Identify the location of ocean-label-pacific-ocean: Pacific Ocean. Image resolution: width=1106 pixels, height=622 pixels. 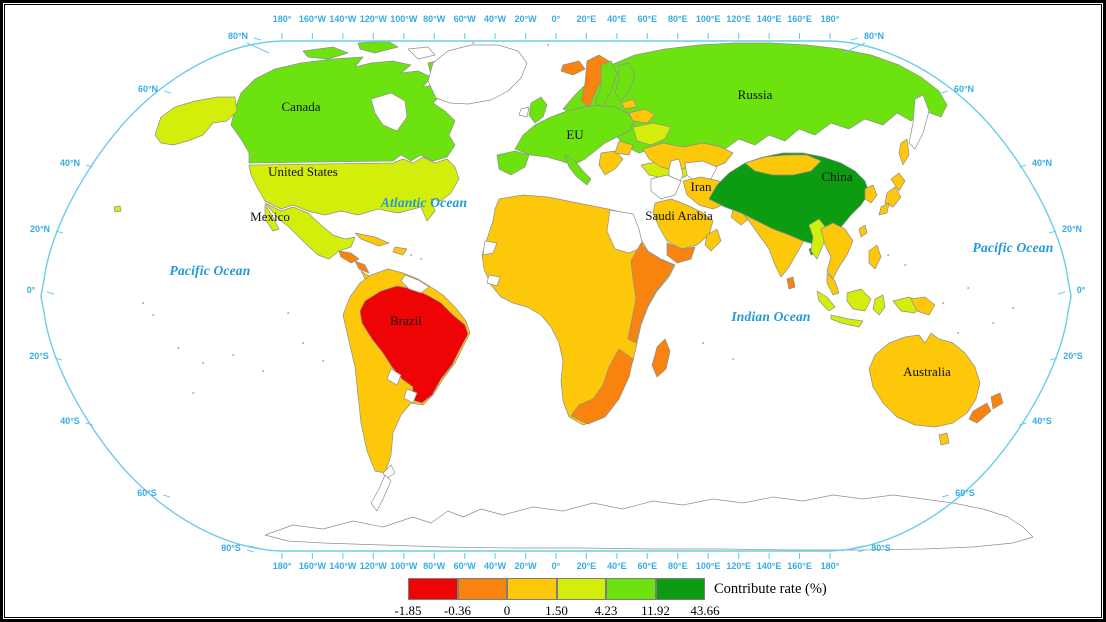
(1013, 247).